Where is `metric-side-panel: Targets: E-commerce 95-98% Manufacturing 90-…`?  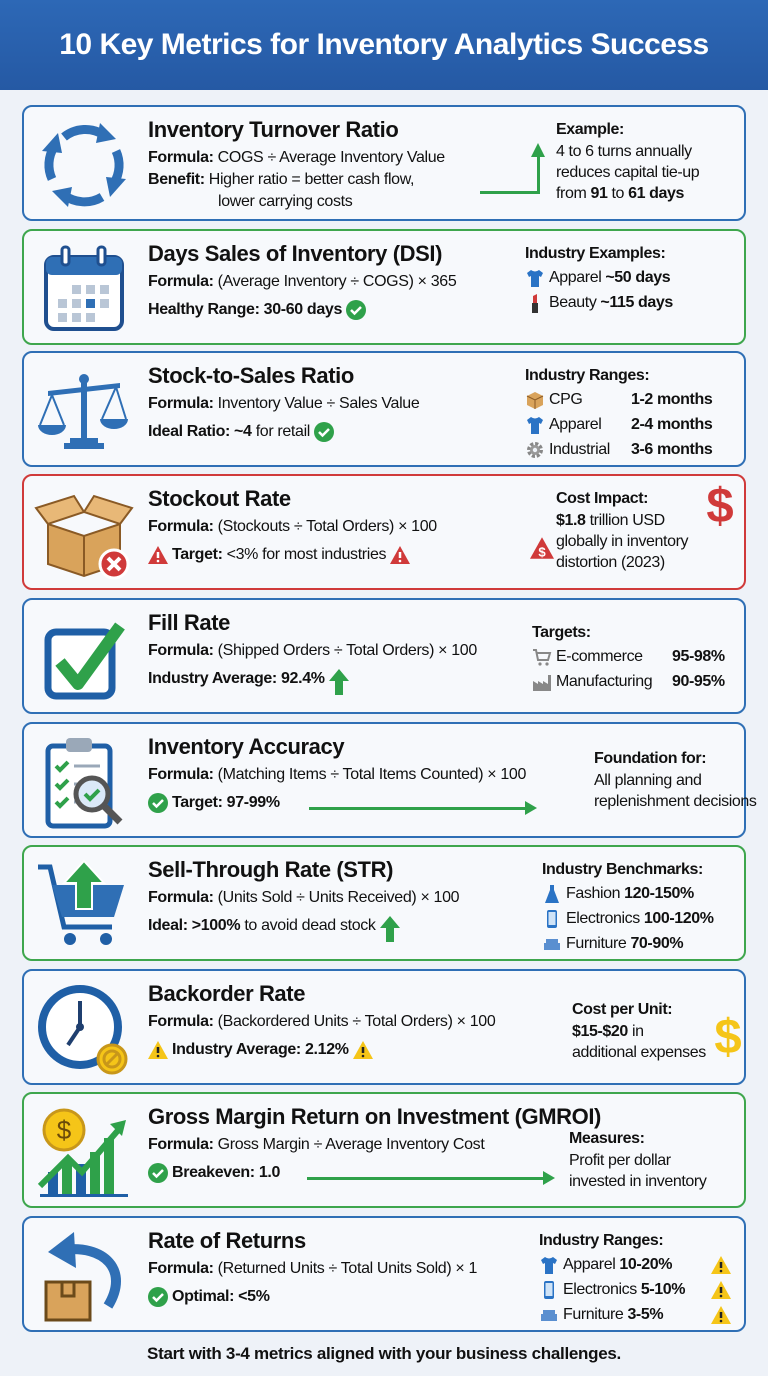 metric-side-panel: Targets: E-commerce 95-98% Manufacturing 90-… is located at coordinates (629, 658).